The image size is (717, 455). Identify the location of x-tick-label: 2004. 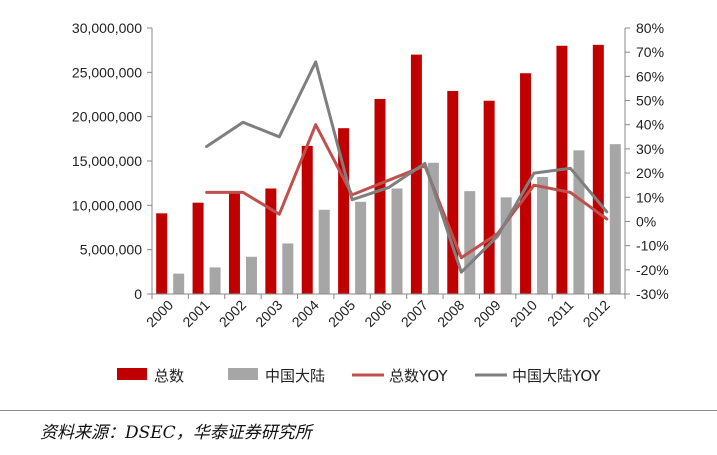
(305, 313).